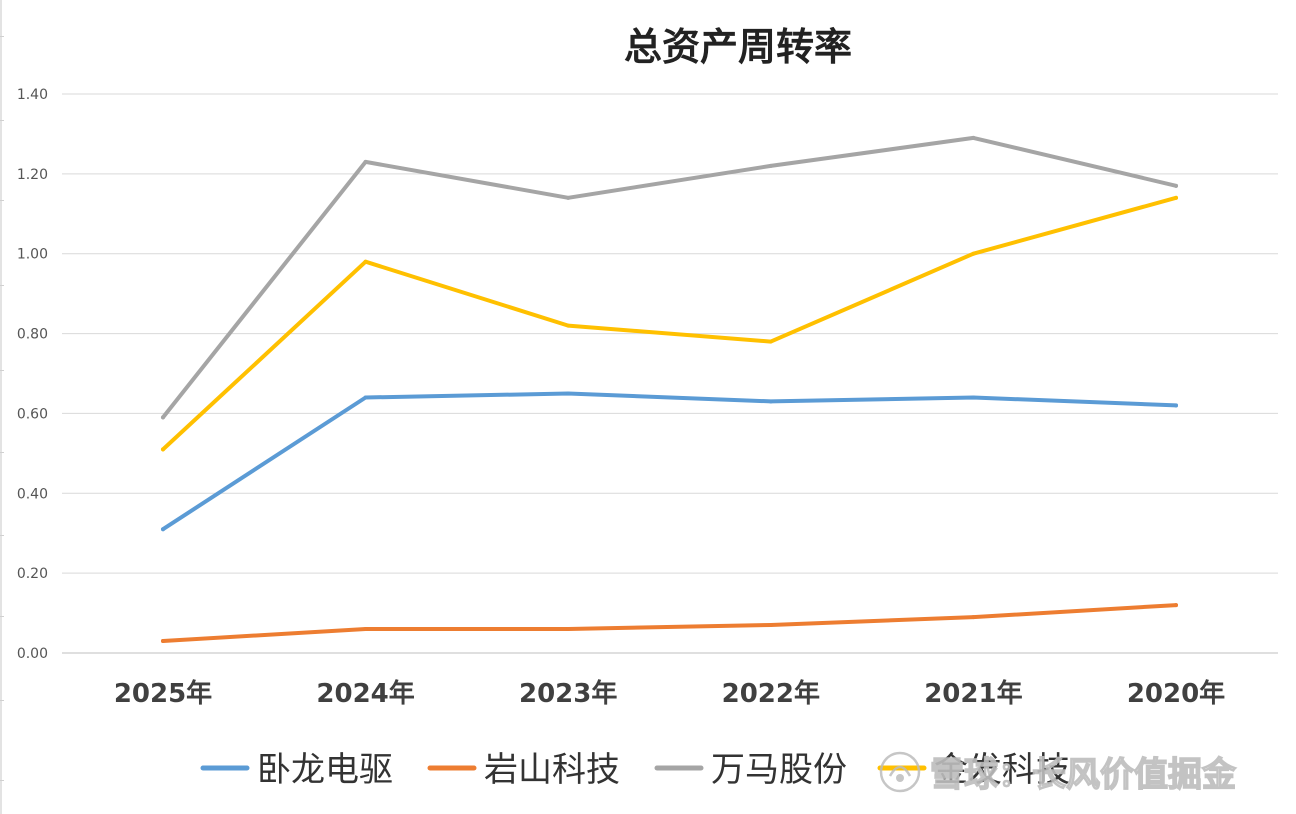 This screenshot has width=1296, height=814. Describe the element at coordinates (32, 255) in the screenshot. I see `y-tick-label: 1.00` at that location.